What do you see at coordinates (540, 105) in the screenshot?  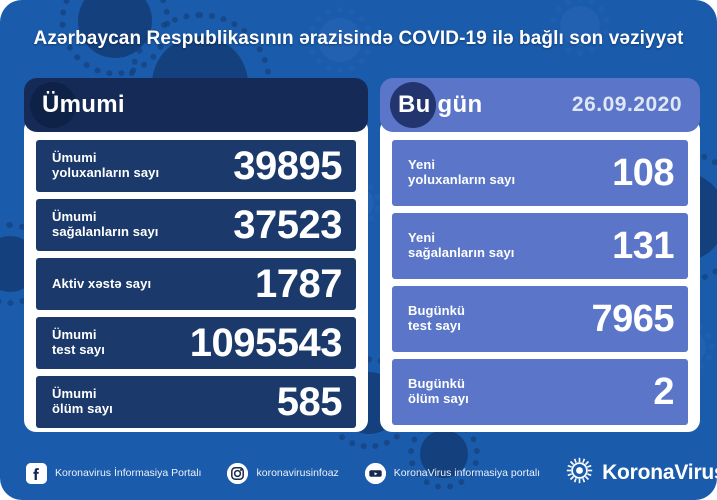 I see `panel-today-header: Bu gün 26.09.2020` at bounding box center [540, 105].